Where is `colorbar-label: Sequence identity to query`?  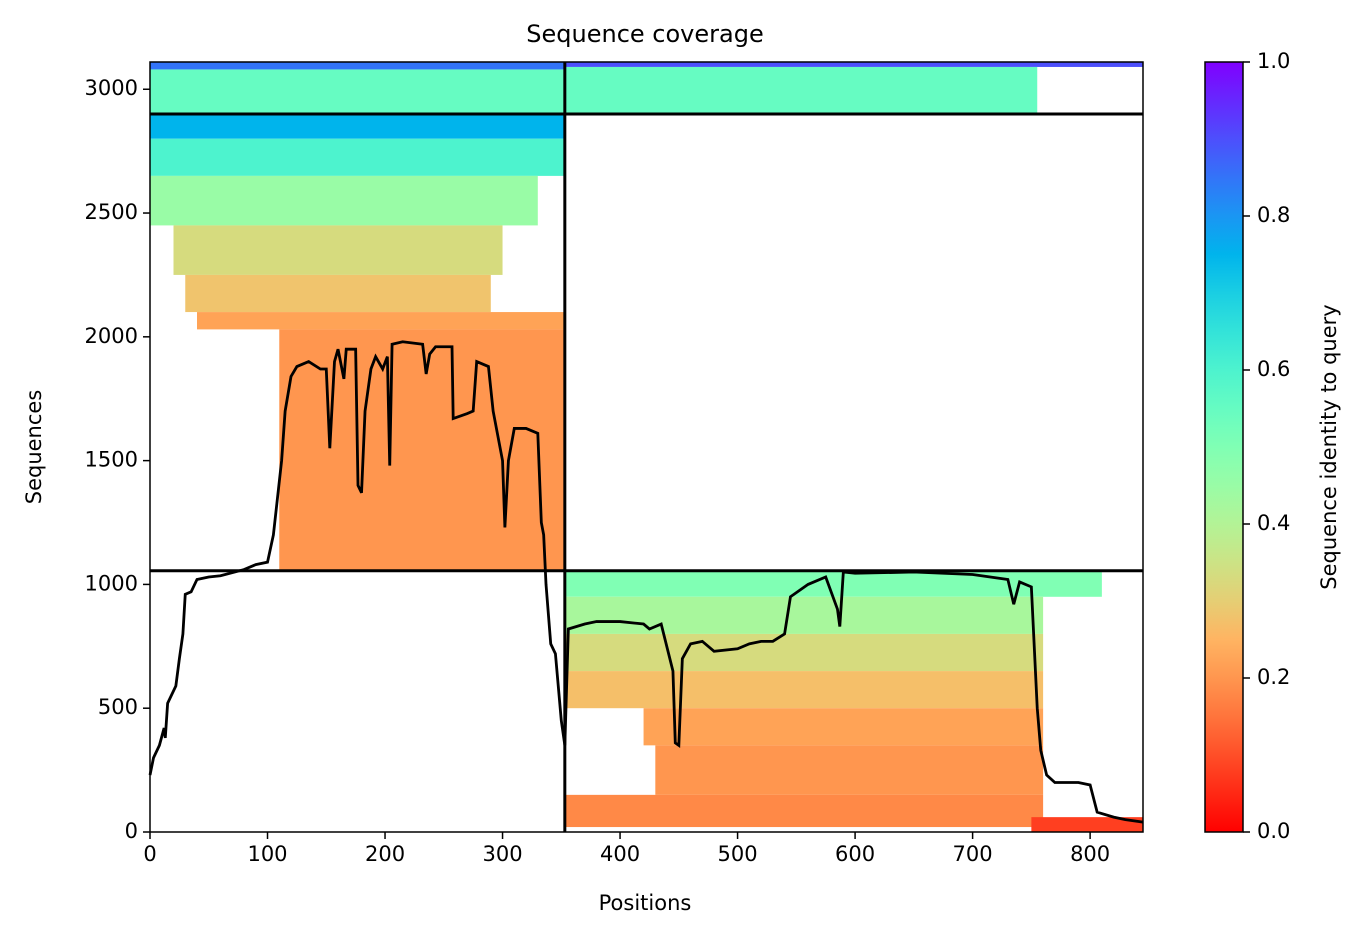 colorbar-label: Sequence identity to query is located at coordinates (1329, 446).